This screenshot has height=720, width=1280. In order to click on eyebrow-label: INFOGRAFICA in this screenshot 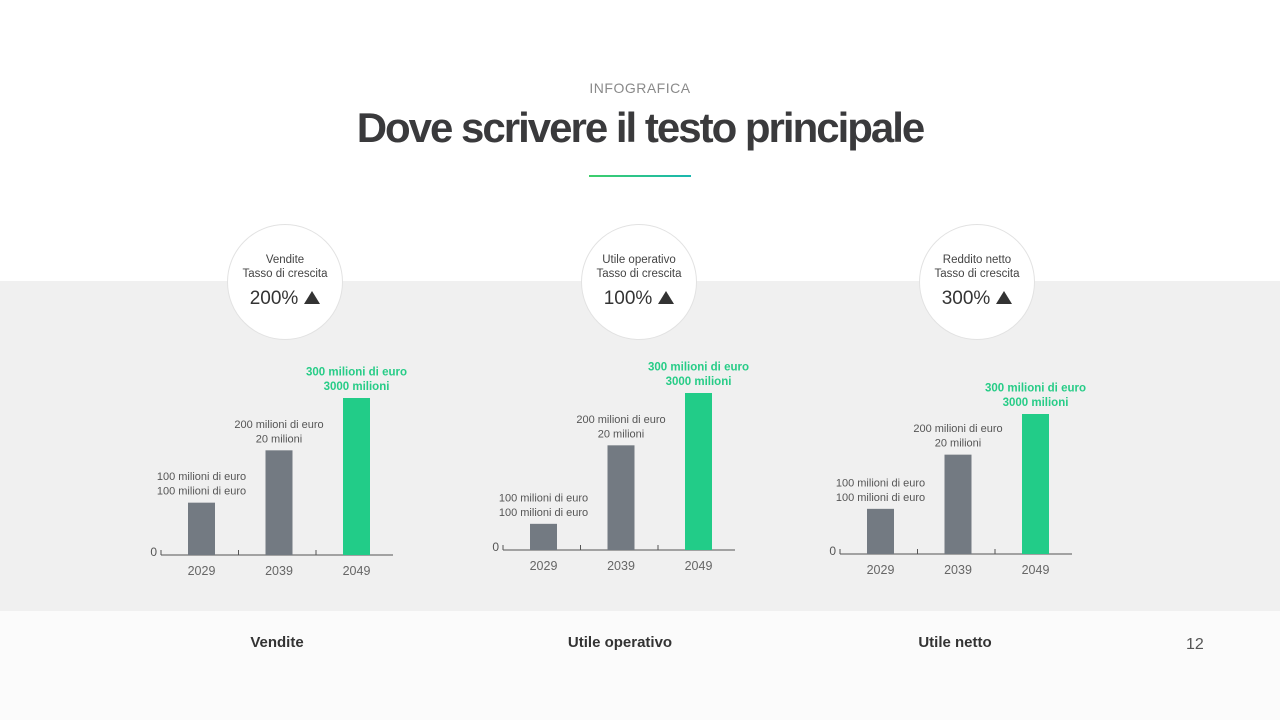, I will do `click(640, 88)`.